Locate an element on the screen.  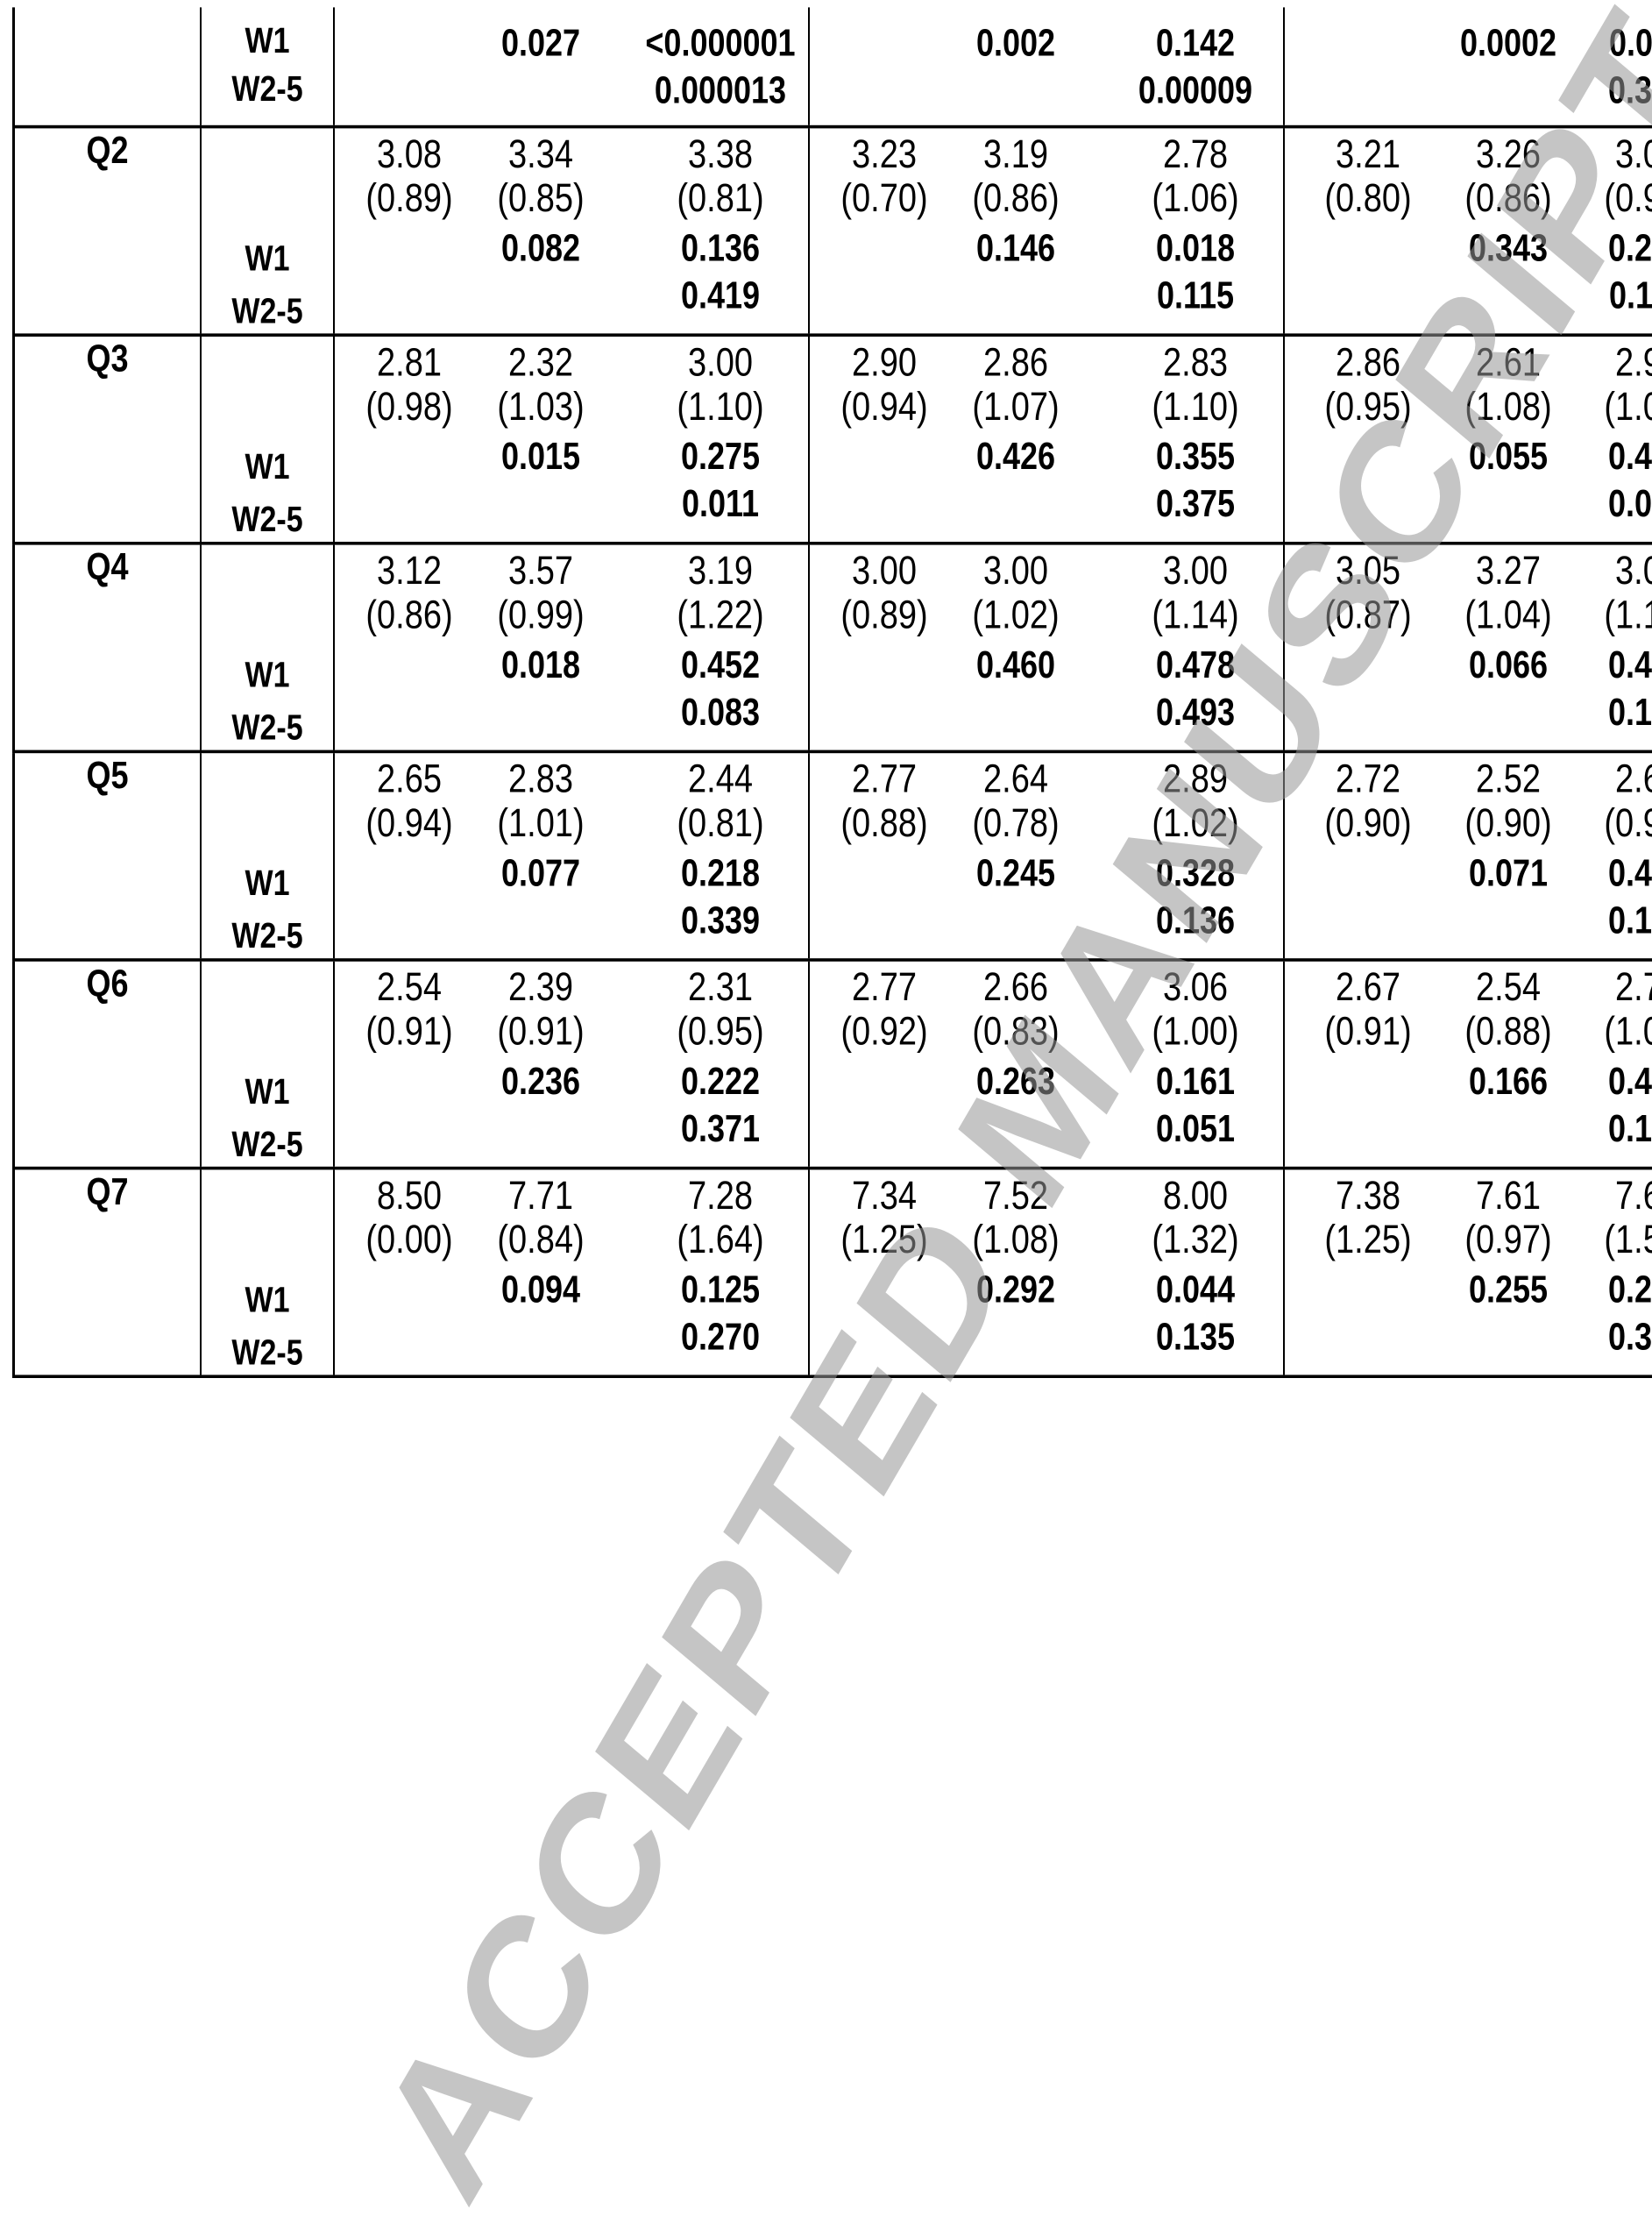
w2-5-p-row: 0.419 is located at coordinates (580, 295).